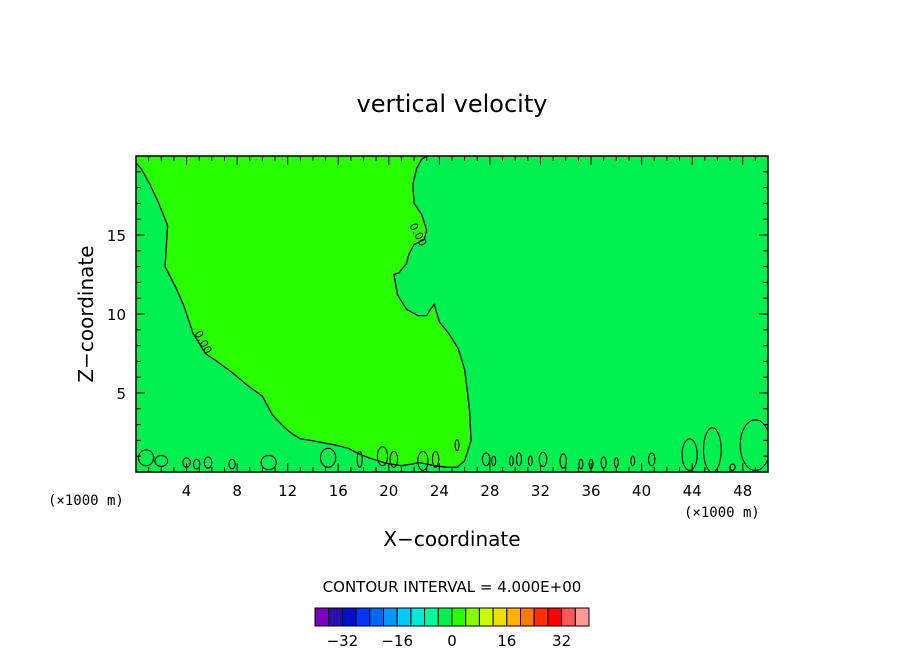  What do you see at coordinates (237, 491) in the screenshot?
I see `x-tick-label: 8` at bounding box center [237, 491].